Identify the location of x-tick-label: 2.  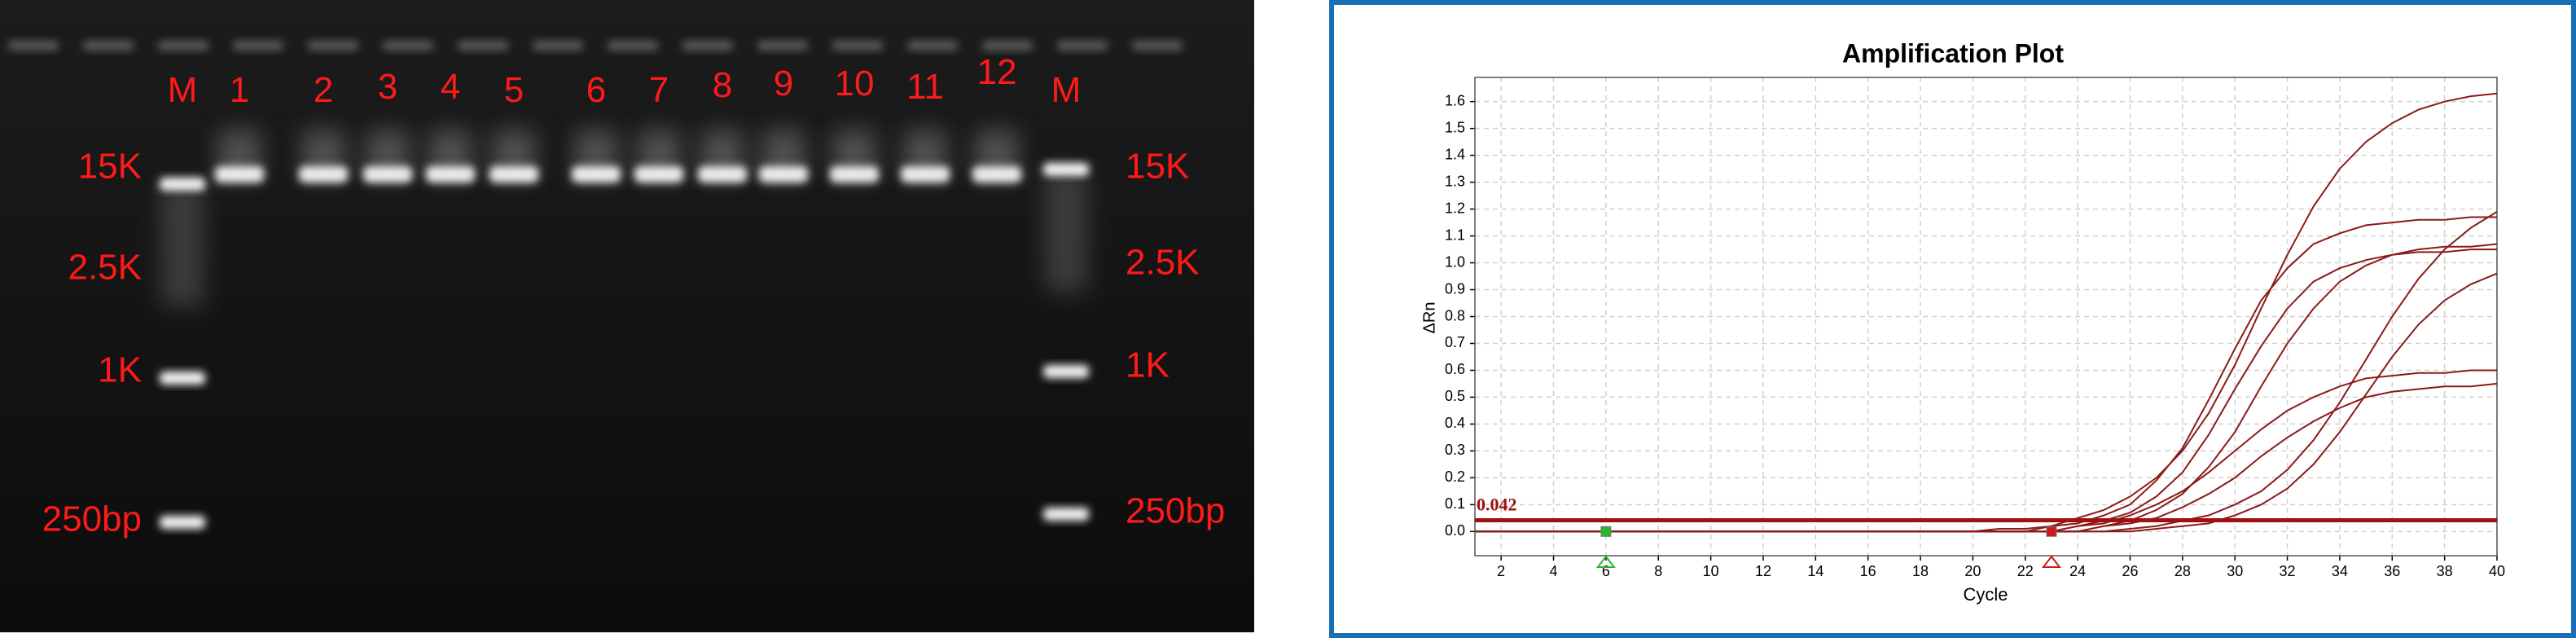
(1501, 571).